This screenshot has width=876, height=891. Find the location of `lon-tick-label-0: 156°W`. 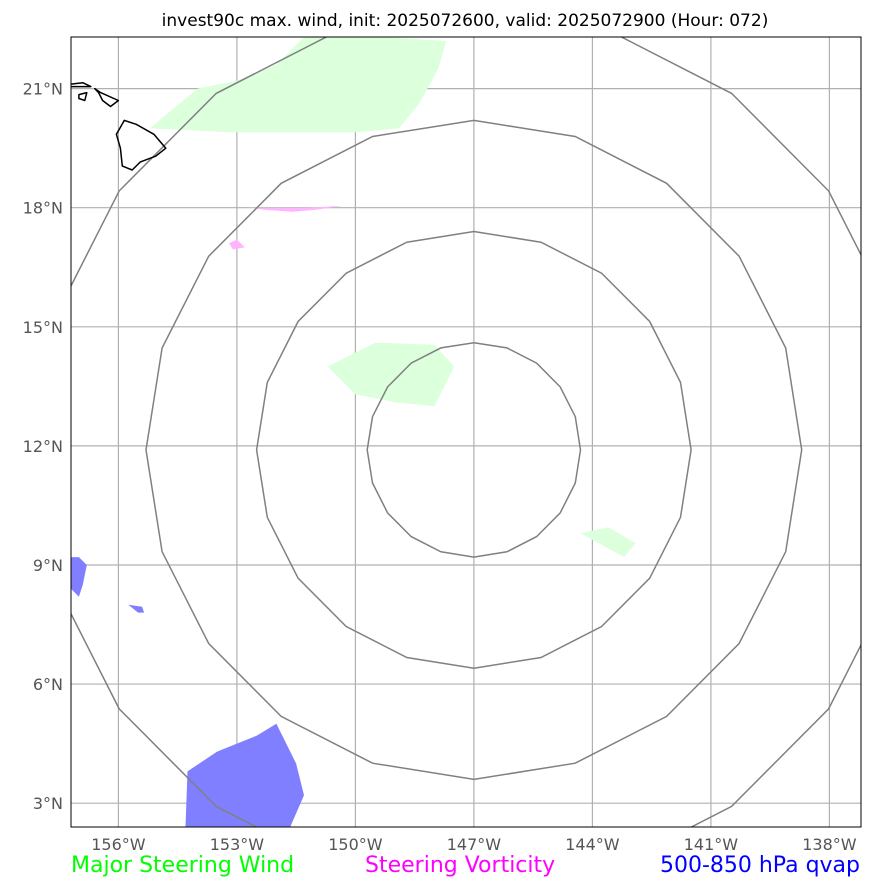

lon-tick-label-0: 156°W is located at coordinates (118, 844).